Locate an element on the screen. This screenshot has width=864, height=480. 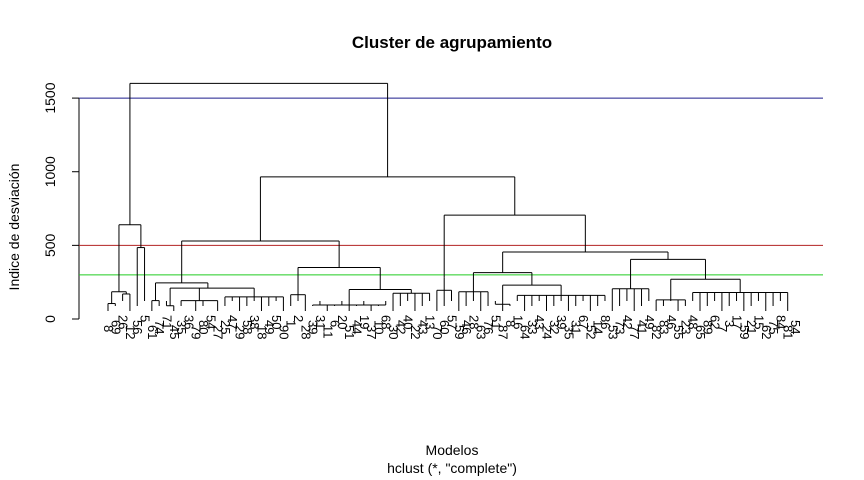
leaf-label-58: 33 is located at coordinates (532, 327).